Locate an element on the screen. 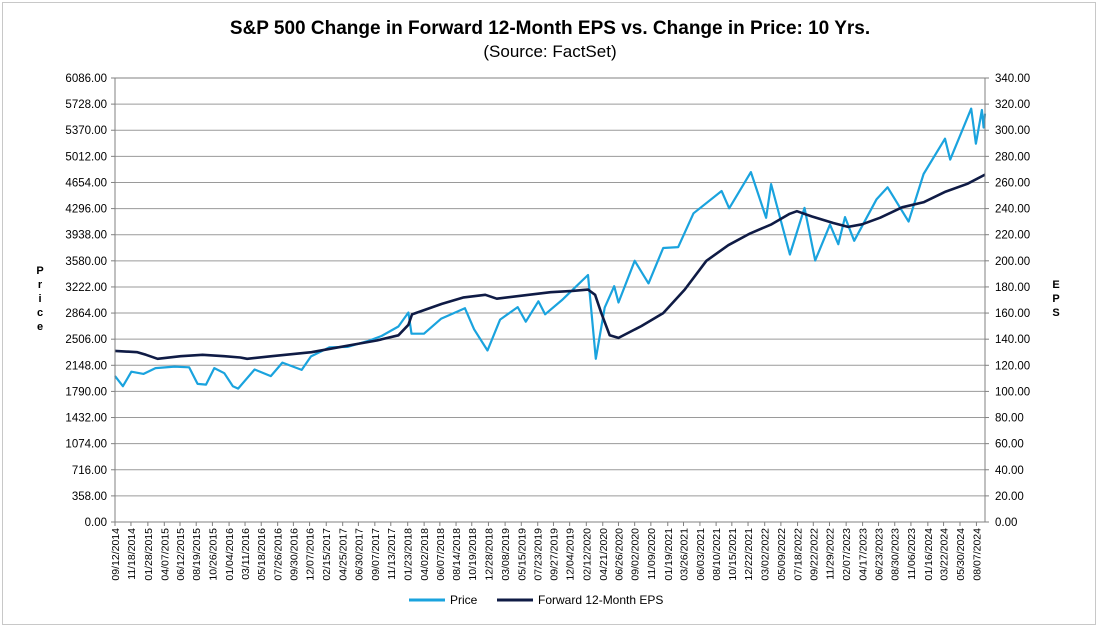  x-tick-label: 02/07/2023 is located at coordinates (847, 554).